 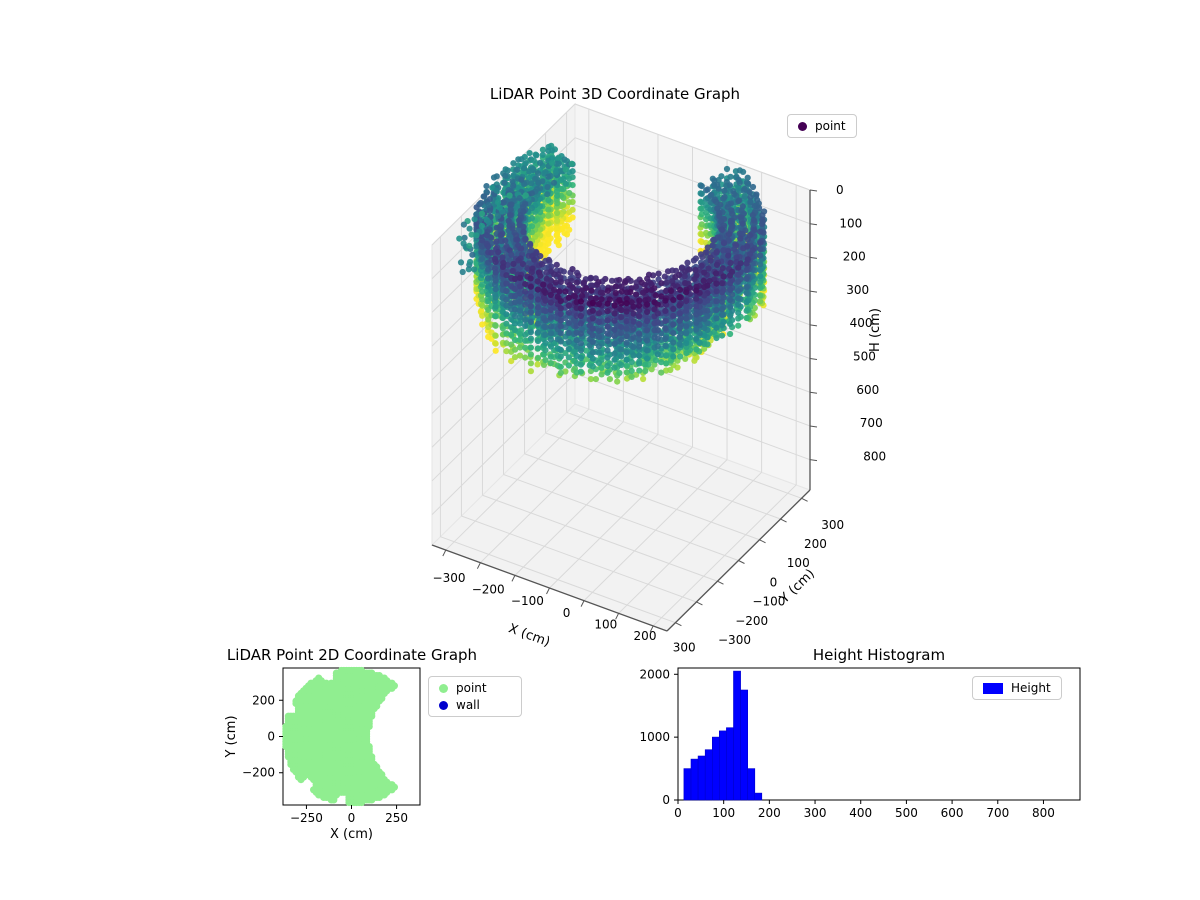 What do you see at coordinates (579, 559) in the screenshot?
I see `grid-line` at bounding box center [579, 559].